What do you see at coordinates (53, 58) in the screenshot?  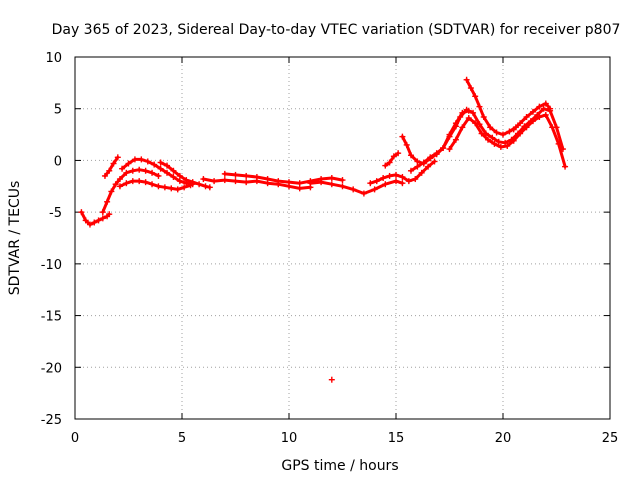 I see `y-tick-label: 10` at bounding box center [53, 58].